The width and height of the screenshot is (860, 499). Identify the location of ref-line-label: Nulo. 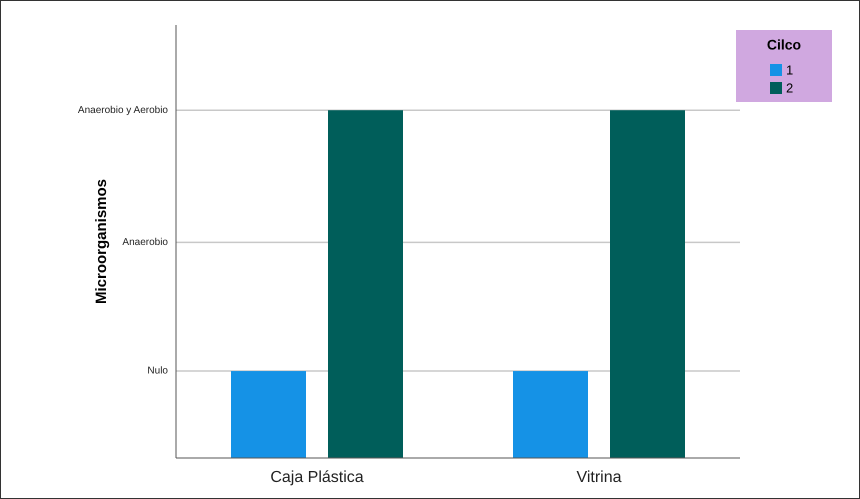
(157, 371).